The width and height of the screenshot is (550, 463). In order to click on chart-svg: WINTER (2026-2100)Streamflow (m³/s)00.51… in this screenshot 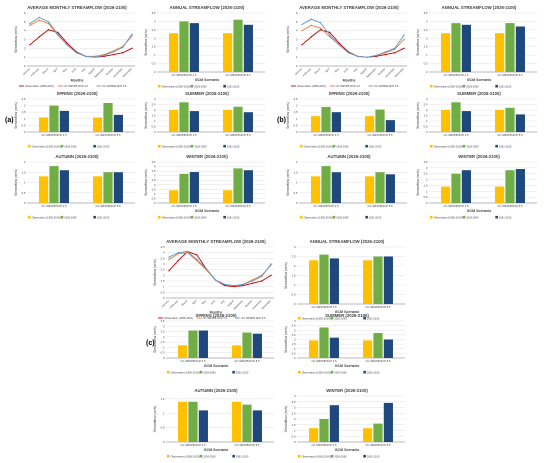, I will do `click(204, 187)`.